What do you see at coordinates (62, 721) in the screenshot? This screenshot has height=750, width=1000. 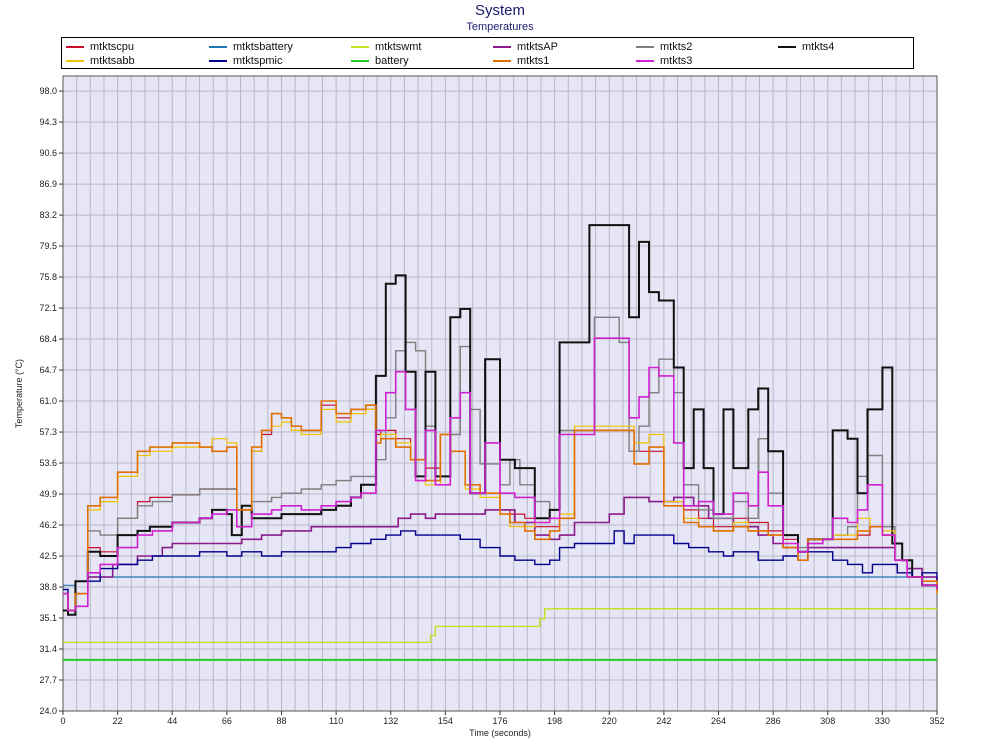 I see `x-tick-label: 0` at bounding box center [62, 721].